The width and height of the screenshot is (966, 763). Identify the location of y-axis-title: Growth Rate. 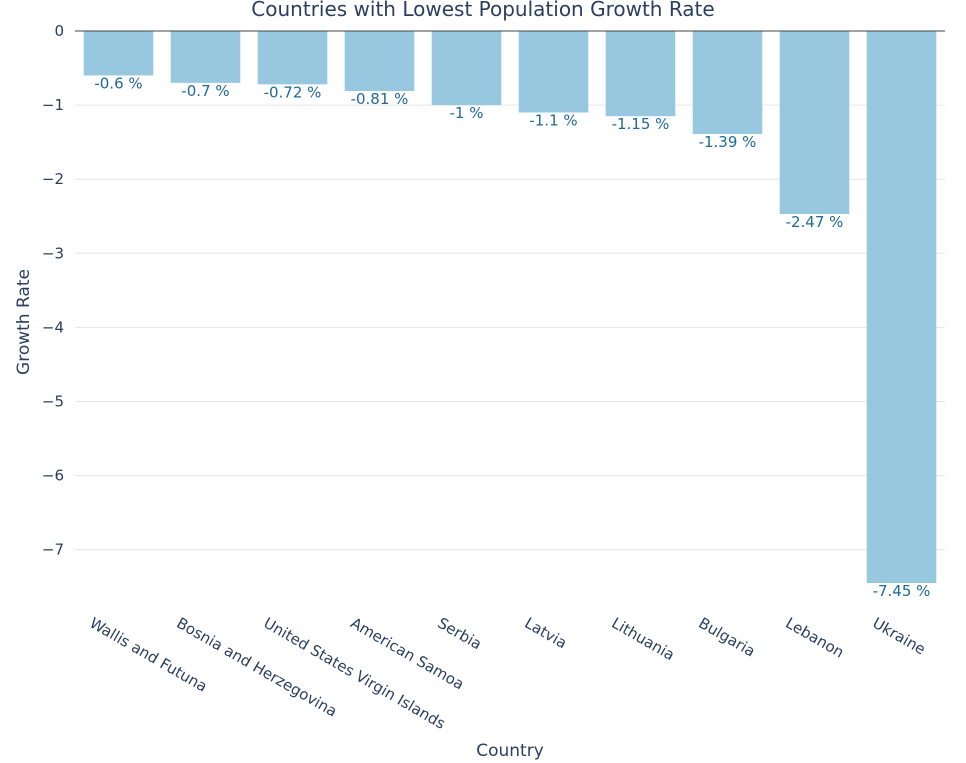
(24, 322).